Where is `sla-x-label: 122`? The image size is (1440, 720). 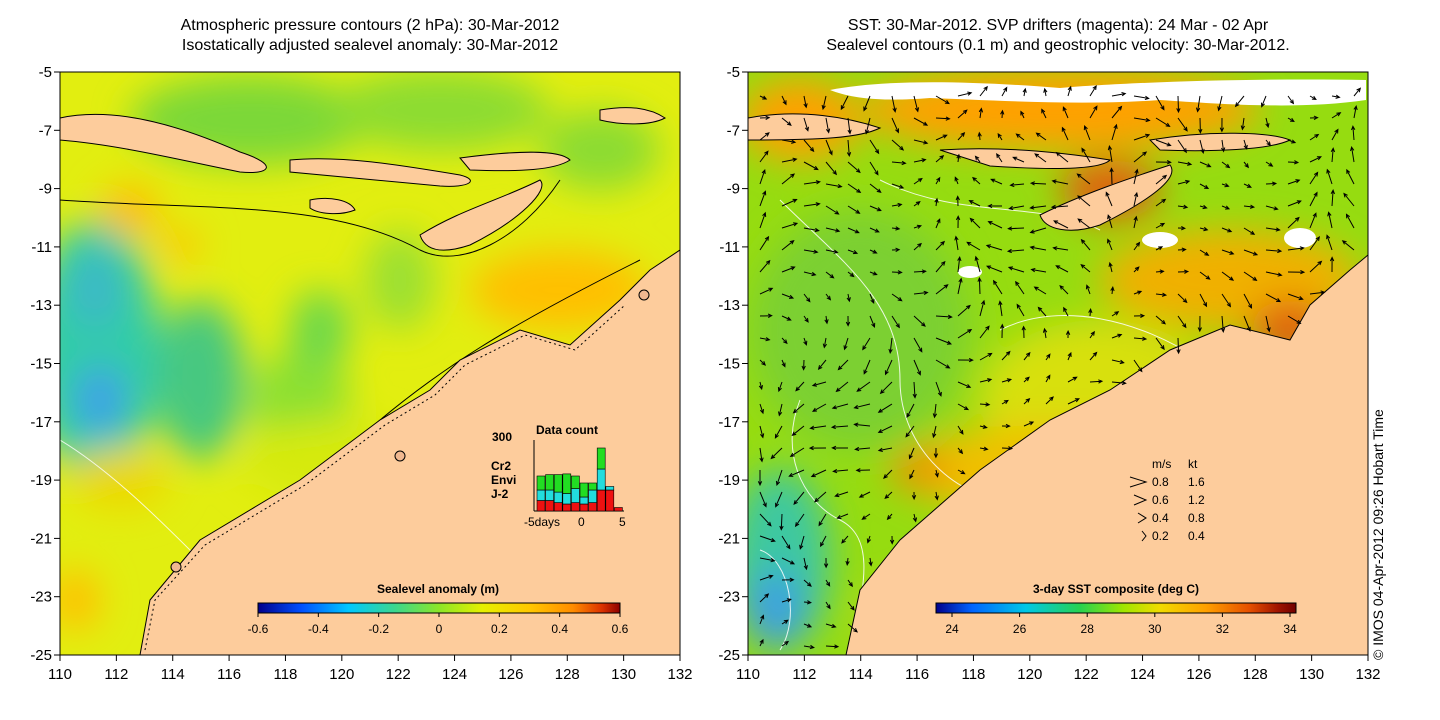 sla-x-label: 122 is located at coordinates (398, 674).